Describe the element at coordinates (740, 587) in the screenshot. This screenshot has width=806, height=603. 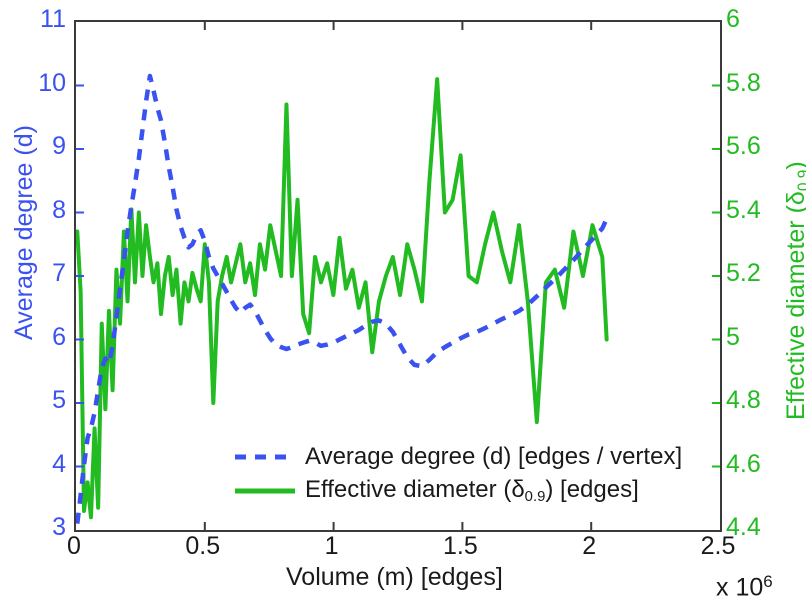
I see `x-axis-exponent-mantissa: x 10` at that location.